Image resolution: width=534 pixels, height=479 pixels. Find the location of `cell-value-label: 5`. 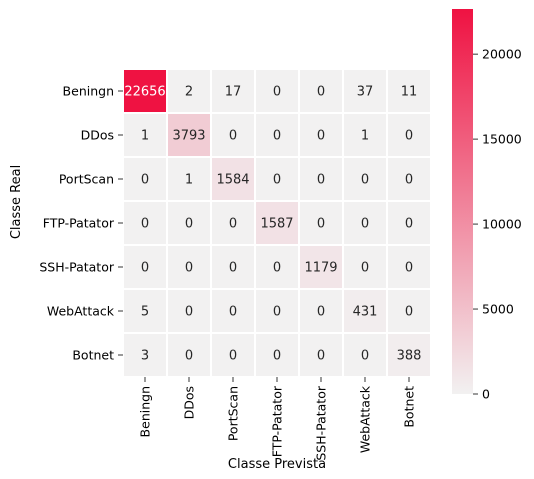

cell-value-label: 5 is located at coordinates (145, 312).